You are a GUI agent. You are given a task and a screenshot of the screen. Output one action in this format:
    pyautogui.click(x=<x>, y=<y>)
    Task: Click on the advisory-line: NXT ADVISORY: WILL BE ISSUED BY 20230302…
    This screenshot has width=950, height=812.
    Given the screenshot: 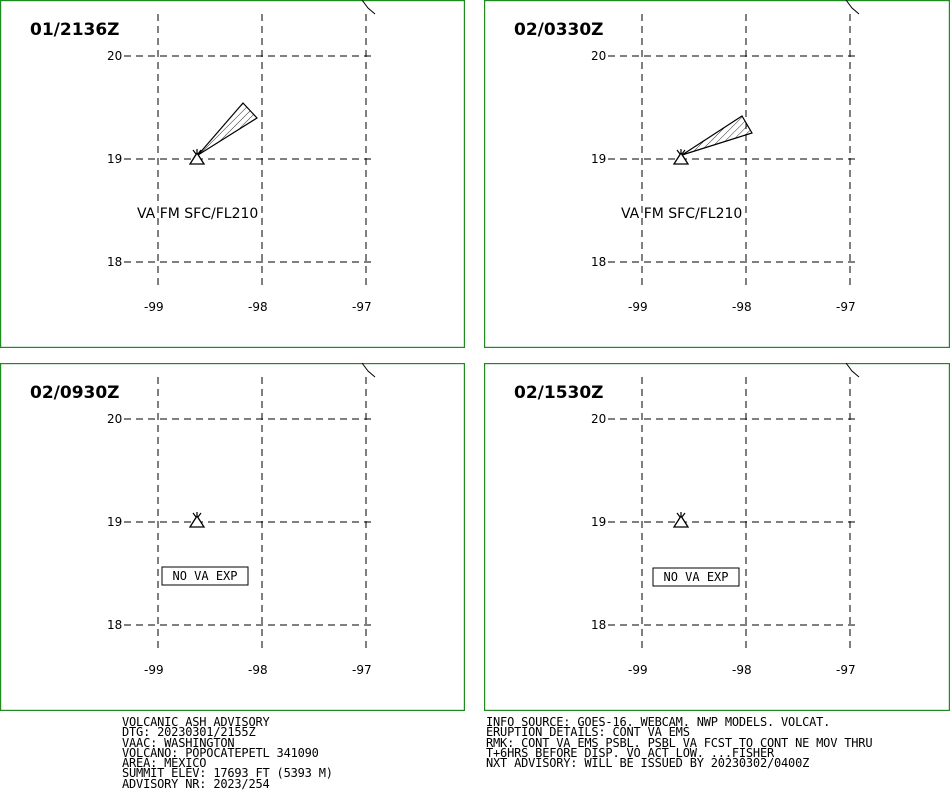 What is the action you would take?
    pyautogui.click(x=648, y=763)
    